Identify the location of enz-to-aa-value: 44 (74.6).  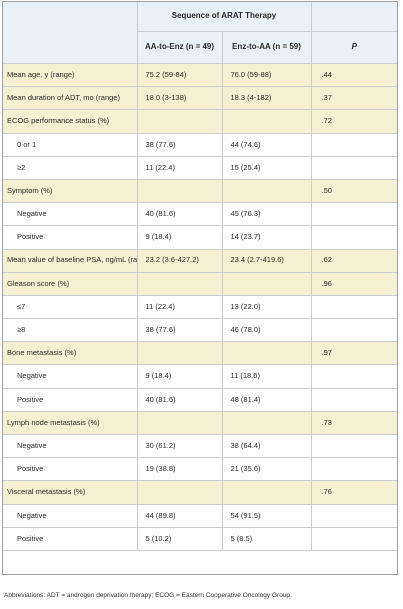
(267, 145).